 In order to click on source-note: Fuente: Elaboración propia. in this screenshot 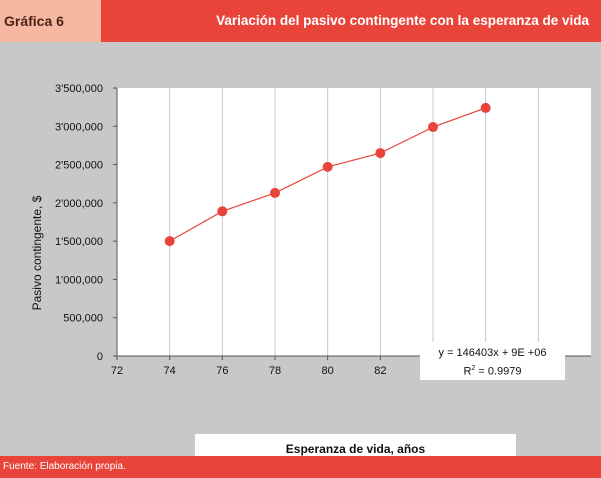, I will do `click(300, 467)`.